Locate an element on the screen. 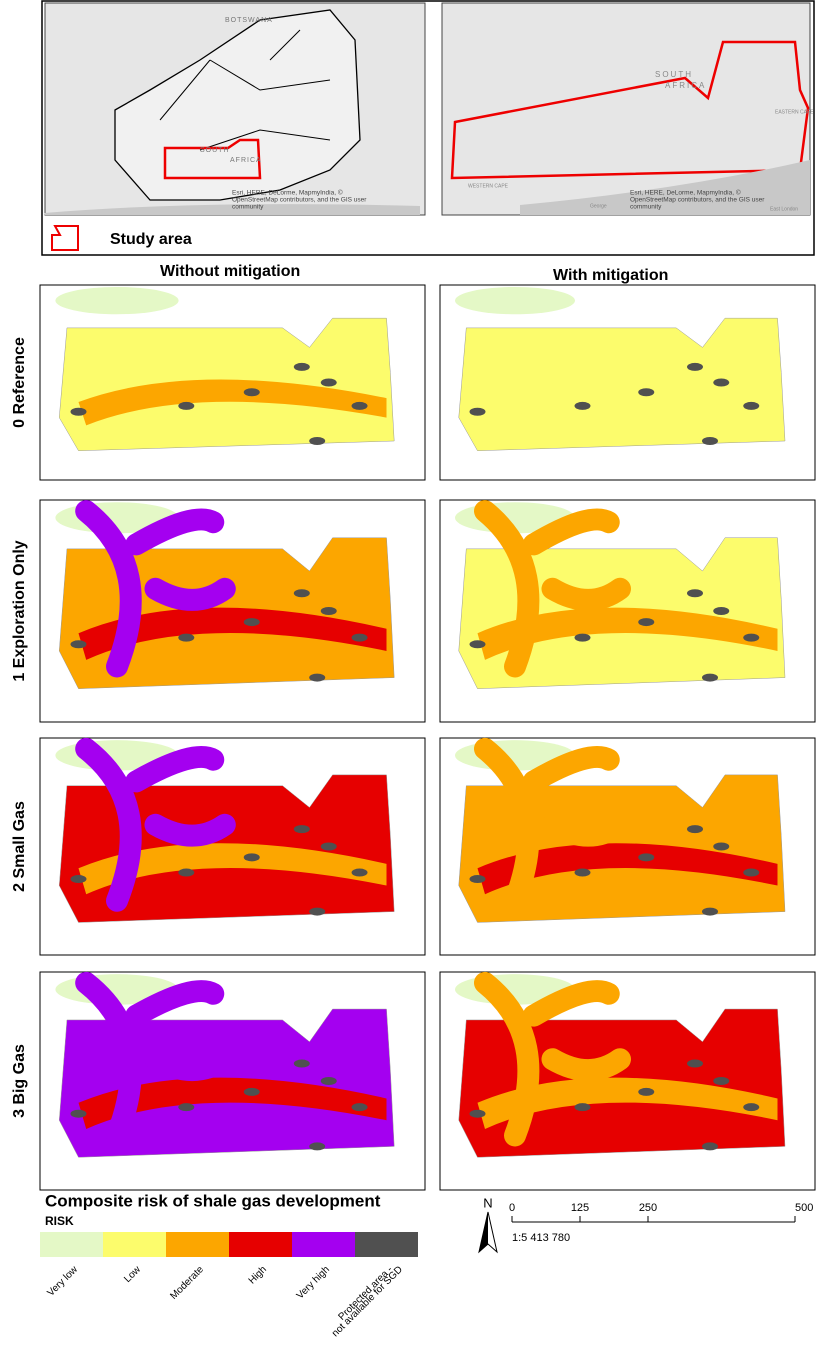 The height and width of the screenshot is (1365, 817). legend-label: Very high is located at coordinates (313, 1282).